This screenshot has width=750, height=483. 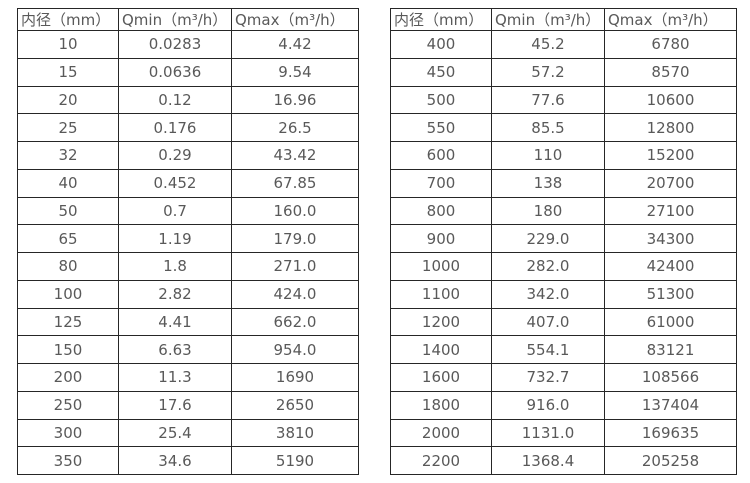 I want to click on table-cell: 10, so click(x=68, y=44).